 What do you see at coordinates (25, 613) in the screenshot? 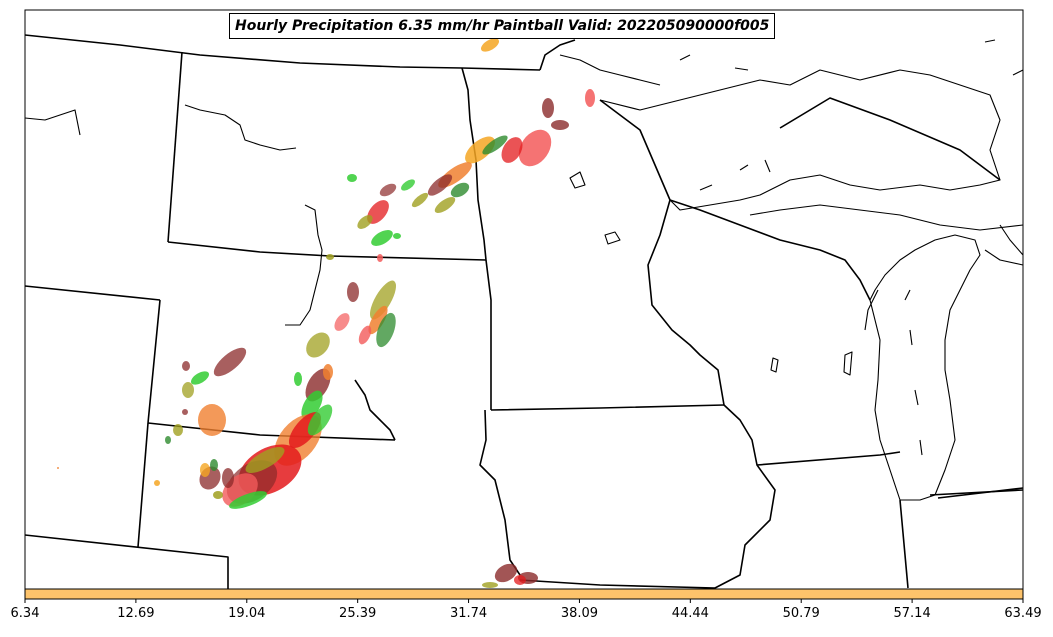
I see `colorbar-tick-label: 6.34` at bounding box center [25, 613].